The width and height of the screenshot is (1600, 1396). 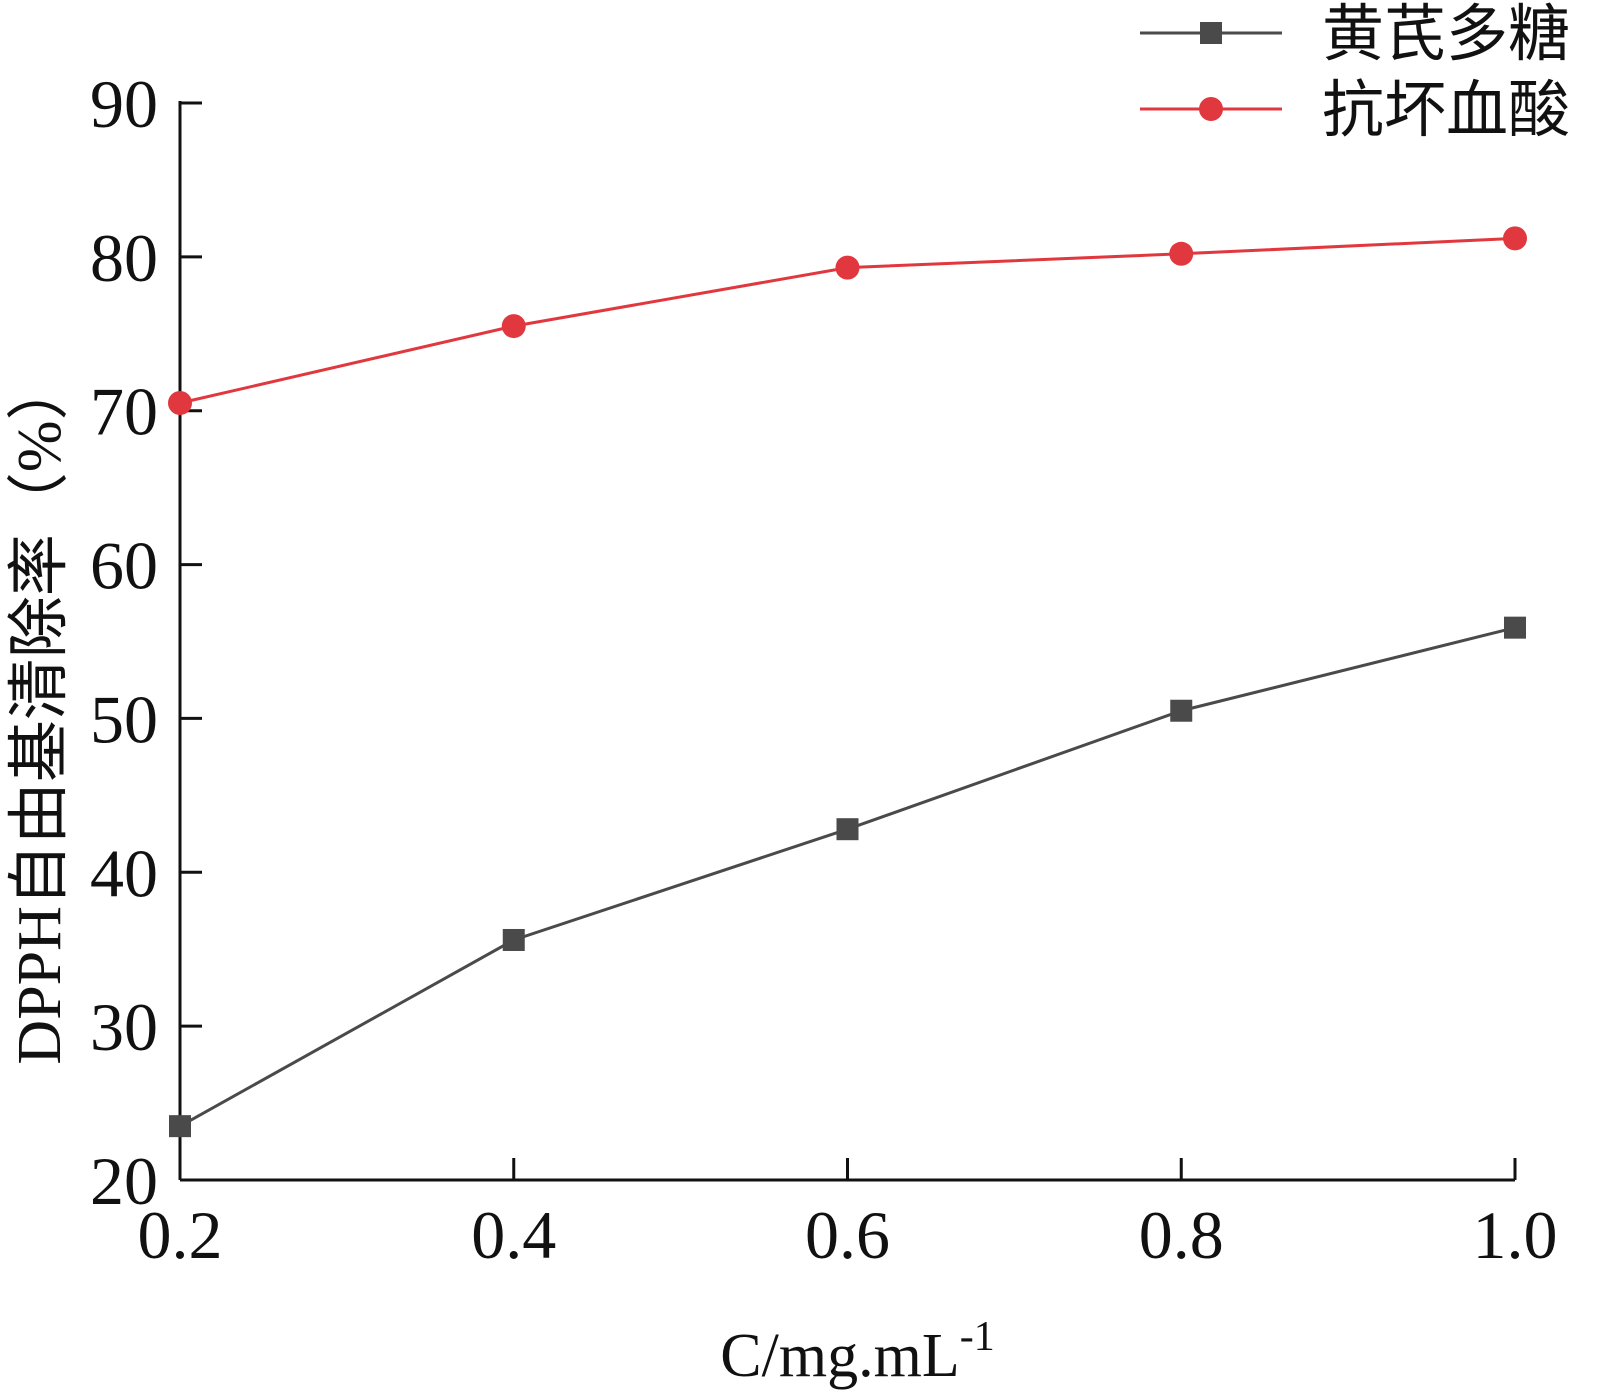 What do you see at coordinates (1181, 1235) in the screenshot?
I see `x-tick-label: 0.8` at bounding box center [1181, 1235].